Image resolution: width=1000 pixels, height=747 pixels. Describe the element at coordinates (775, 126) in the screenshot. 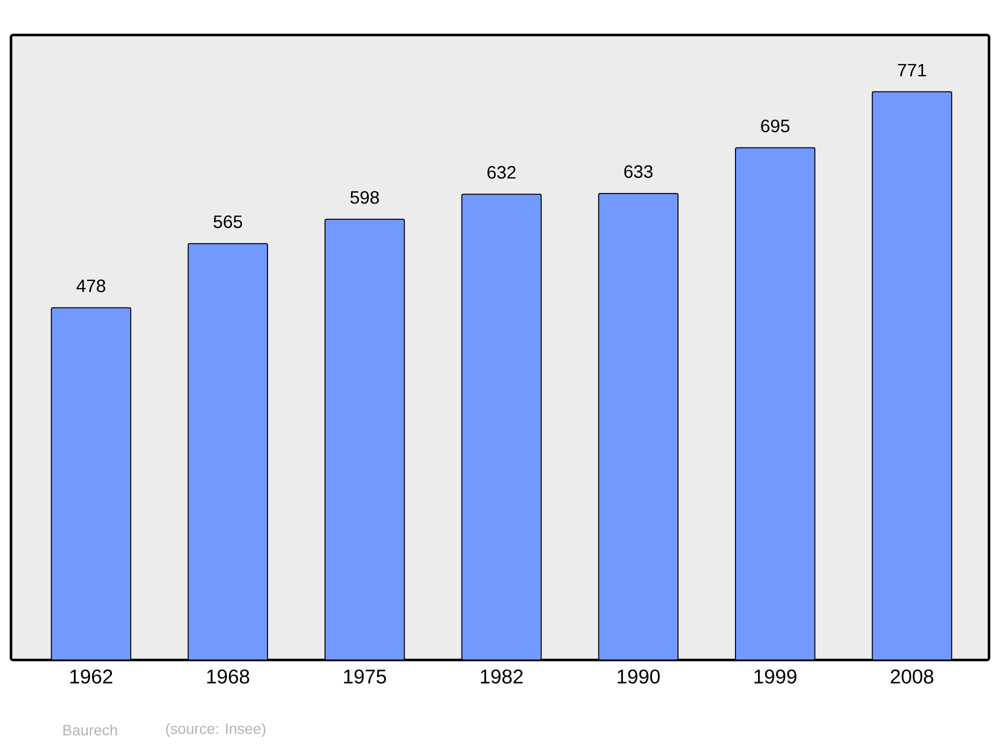

I see `data-label: 695` at that location.